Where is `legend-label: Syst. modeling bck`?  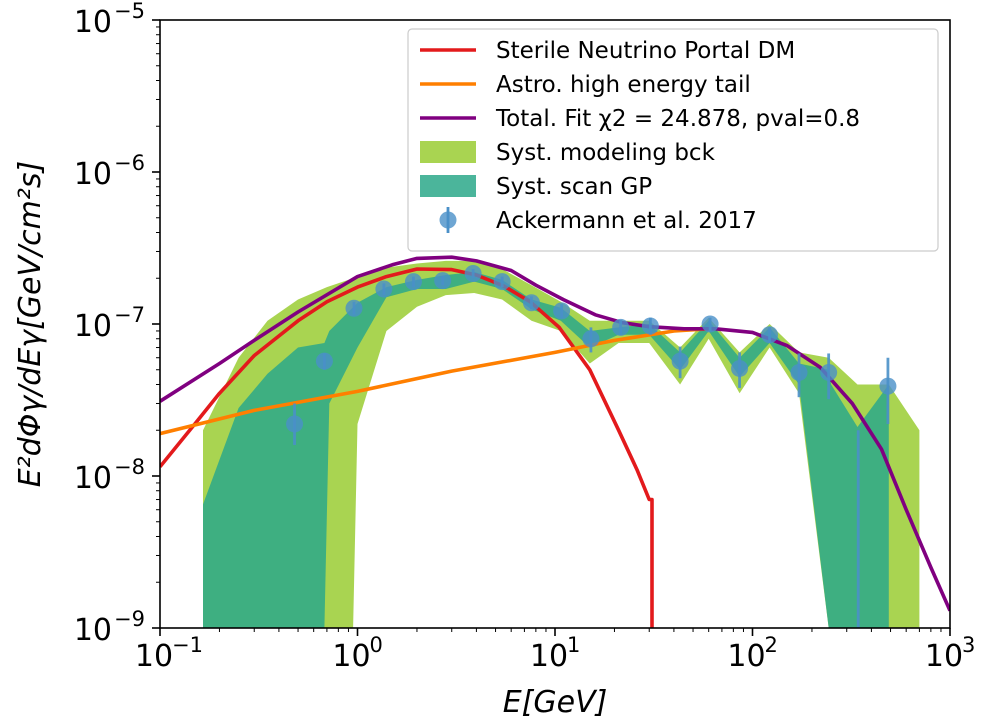
legend-label: Syst. modeling bck is located at coordinates (606, 153).